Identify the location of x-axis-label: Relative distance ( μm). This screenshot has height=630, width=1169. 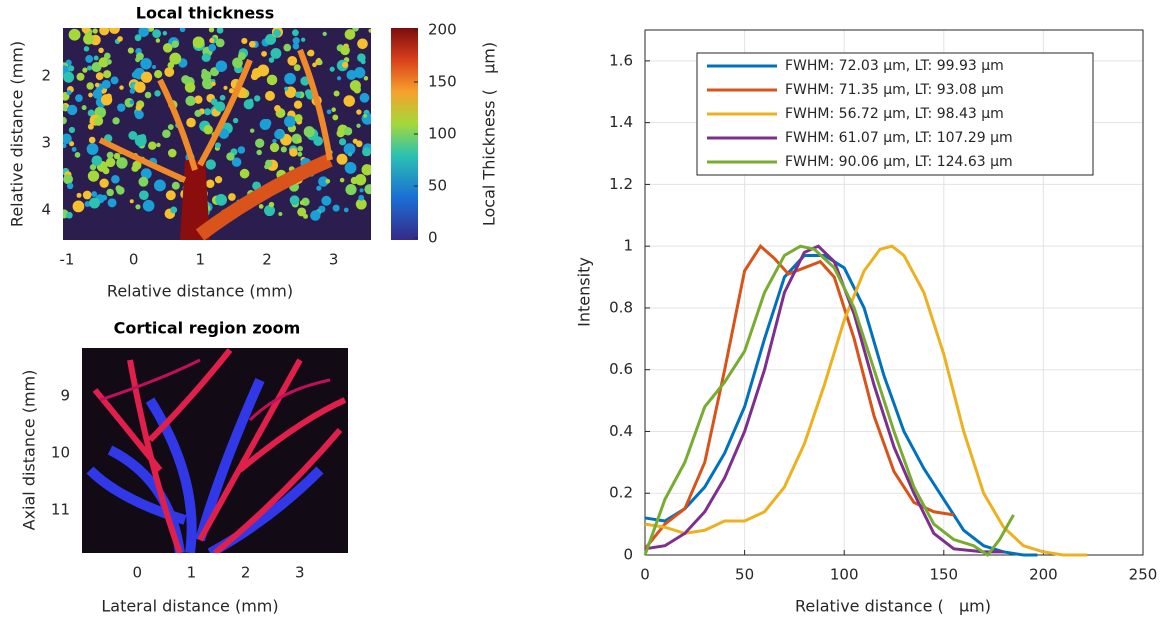
(893, 606).